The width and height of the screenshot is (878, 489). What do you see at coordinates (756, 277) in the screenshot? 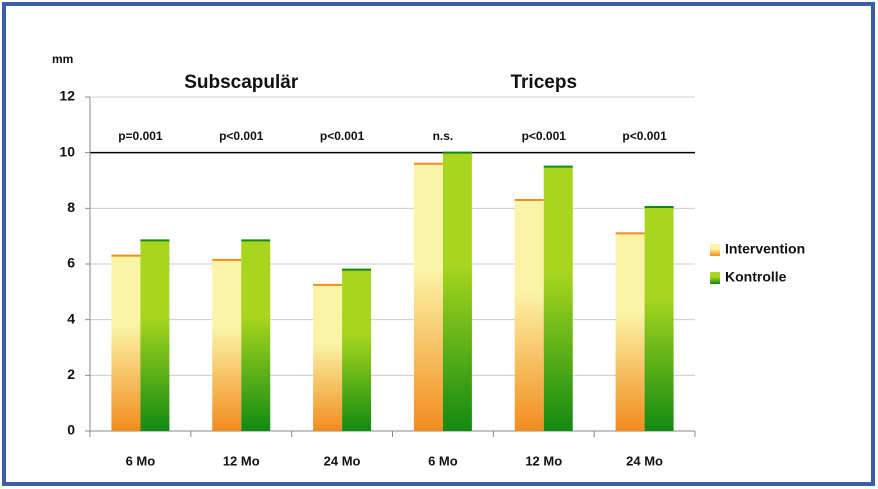
I see `legend-label: Kontrolle` at bounding box center [756, 277].